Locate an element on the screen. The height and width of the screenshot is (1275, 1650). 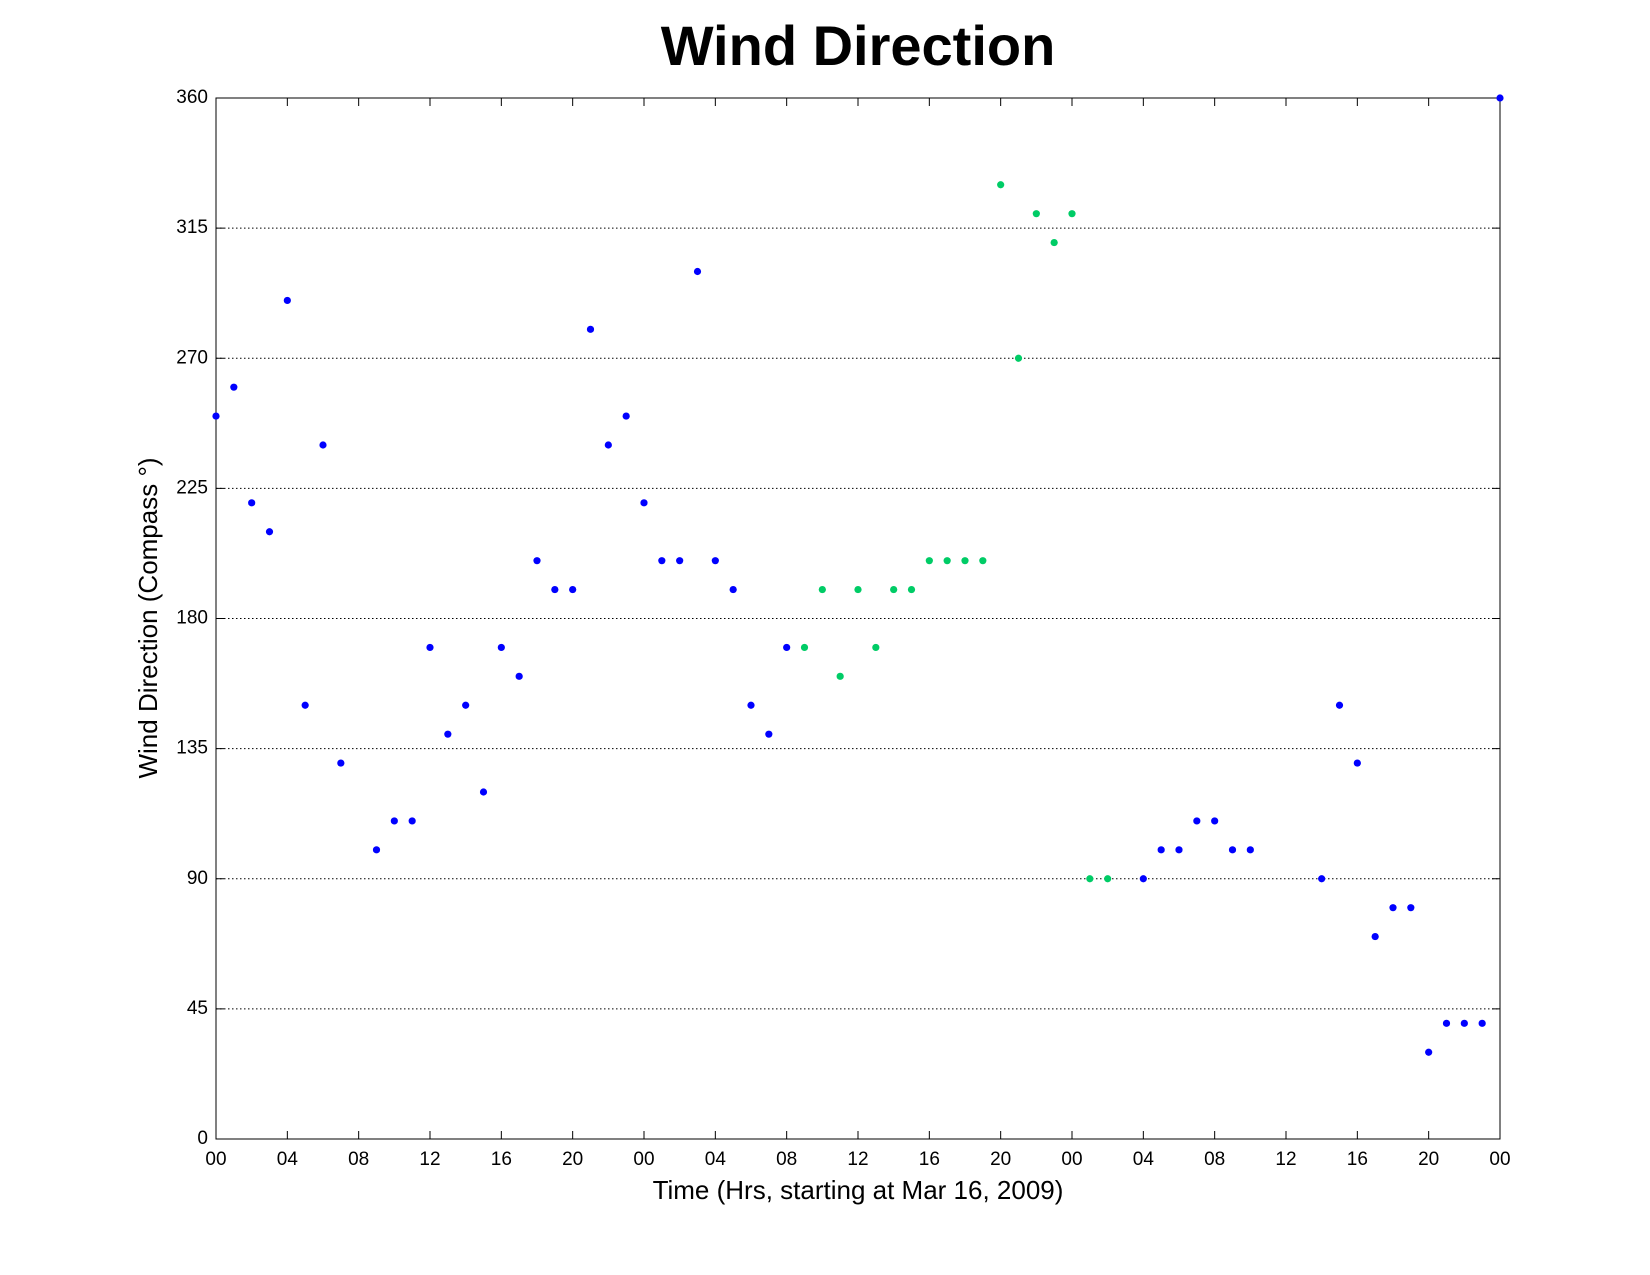
y-tick-label: 135 is located at coordinates (192, 748).